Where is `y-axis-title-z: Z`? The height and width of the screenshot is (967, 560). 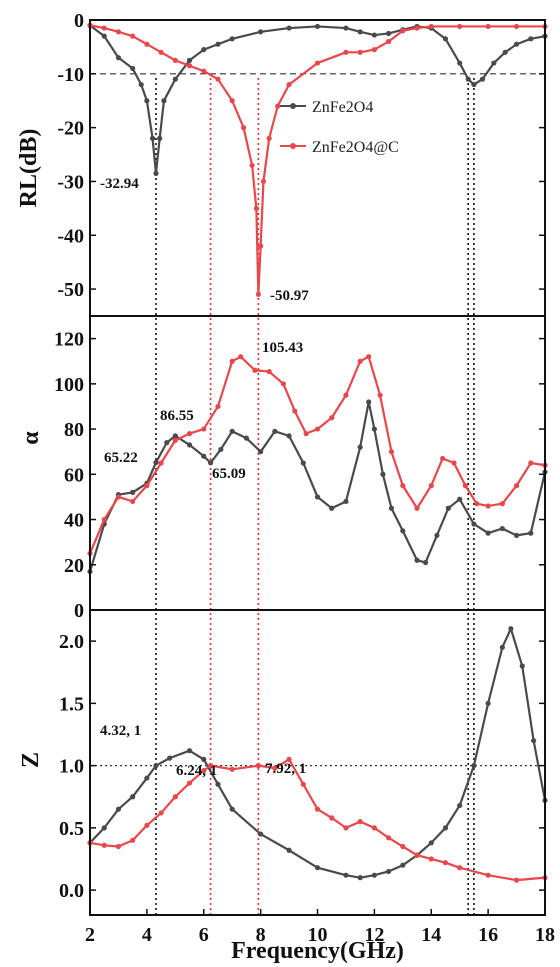
y-axis-title-z: Z is located at coordinates (31, 760).